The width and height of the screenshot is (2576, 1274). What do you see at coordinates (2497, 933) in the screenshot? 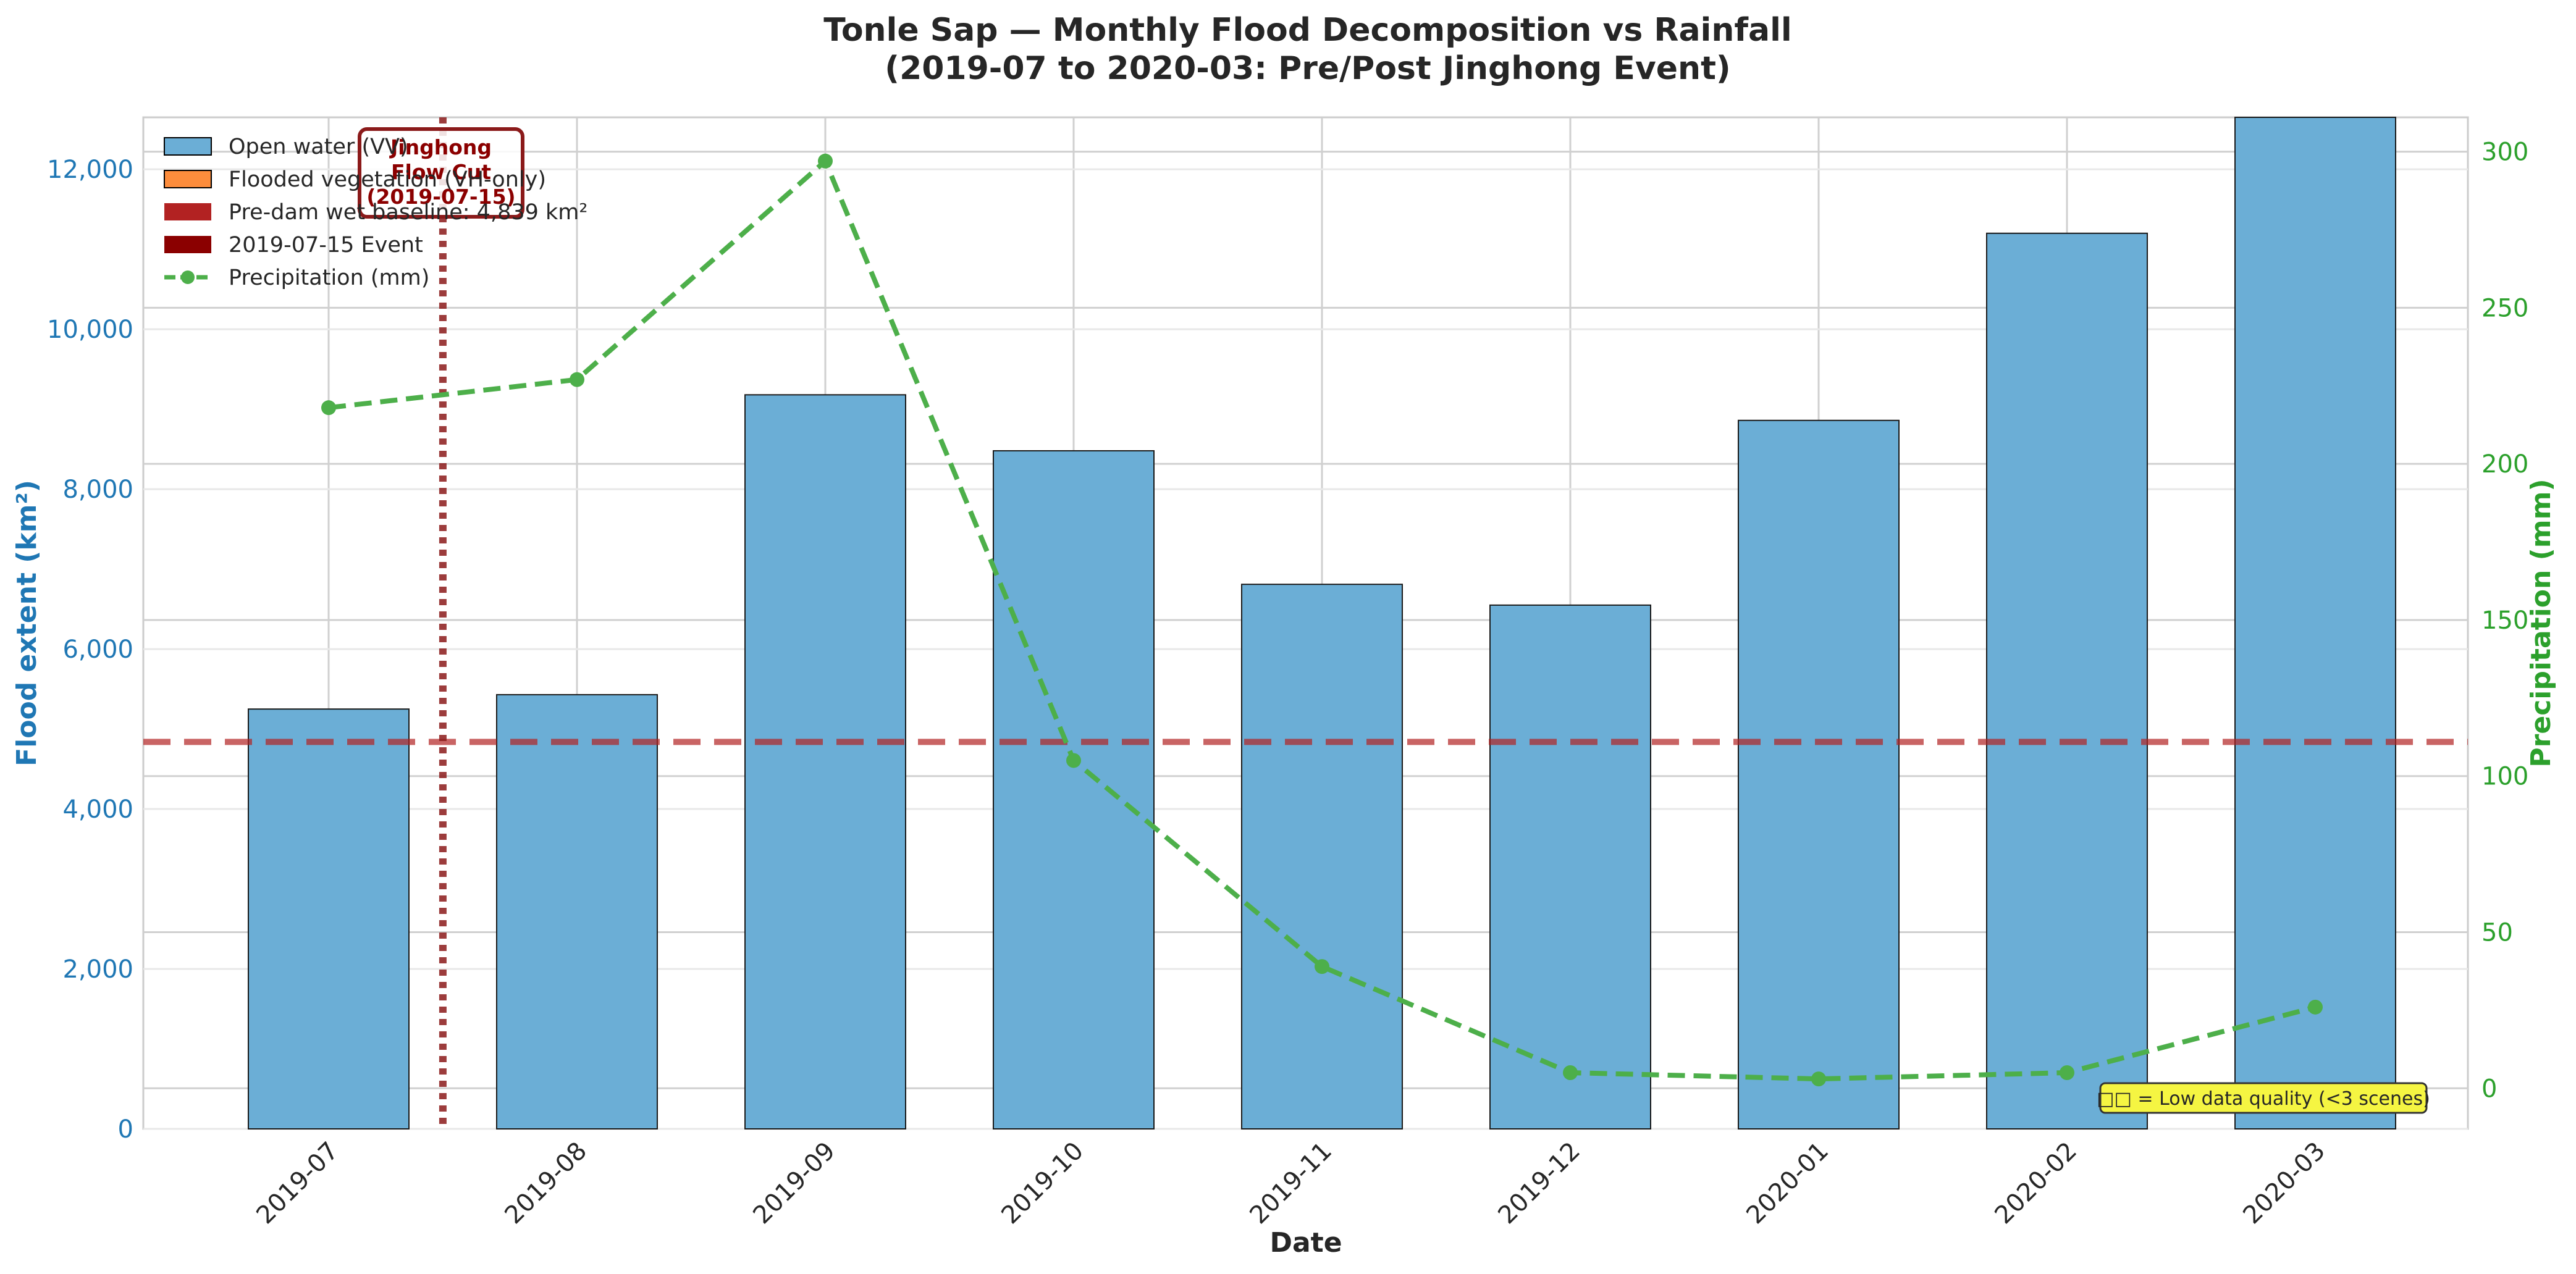
I see `y2-tick-label: 50` at bounding box center [2497, 933].